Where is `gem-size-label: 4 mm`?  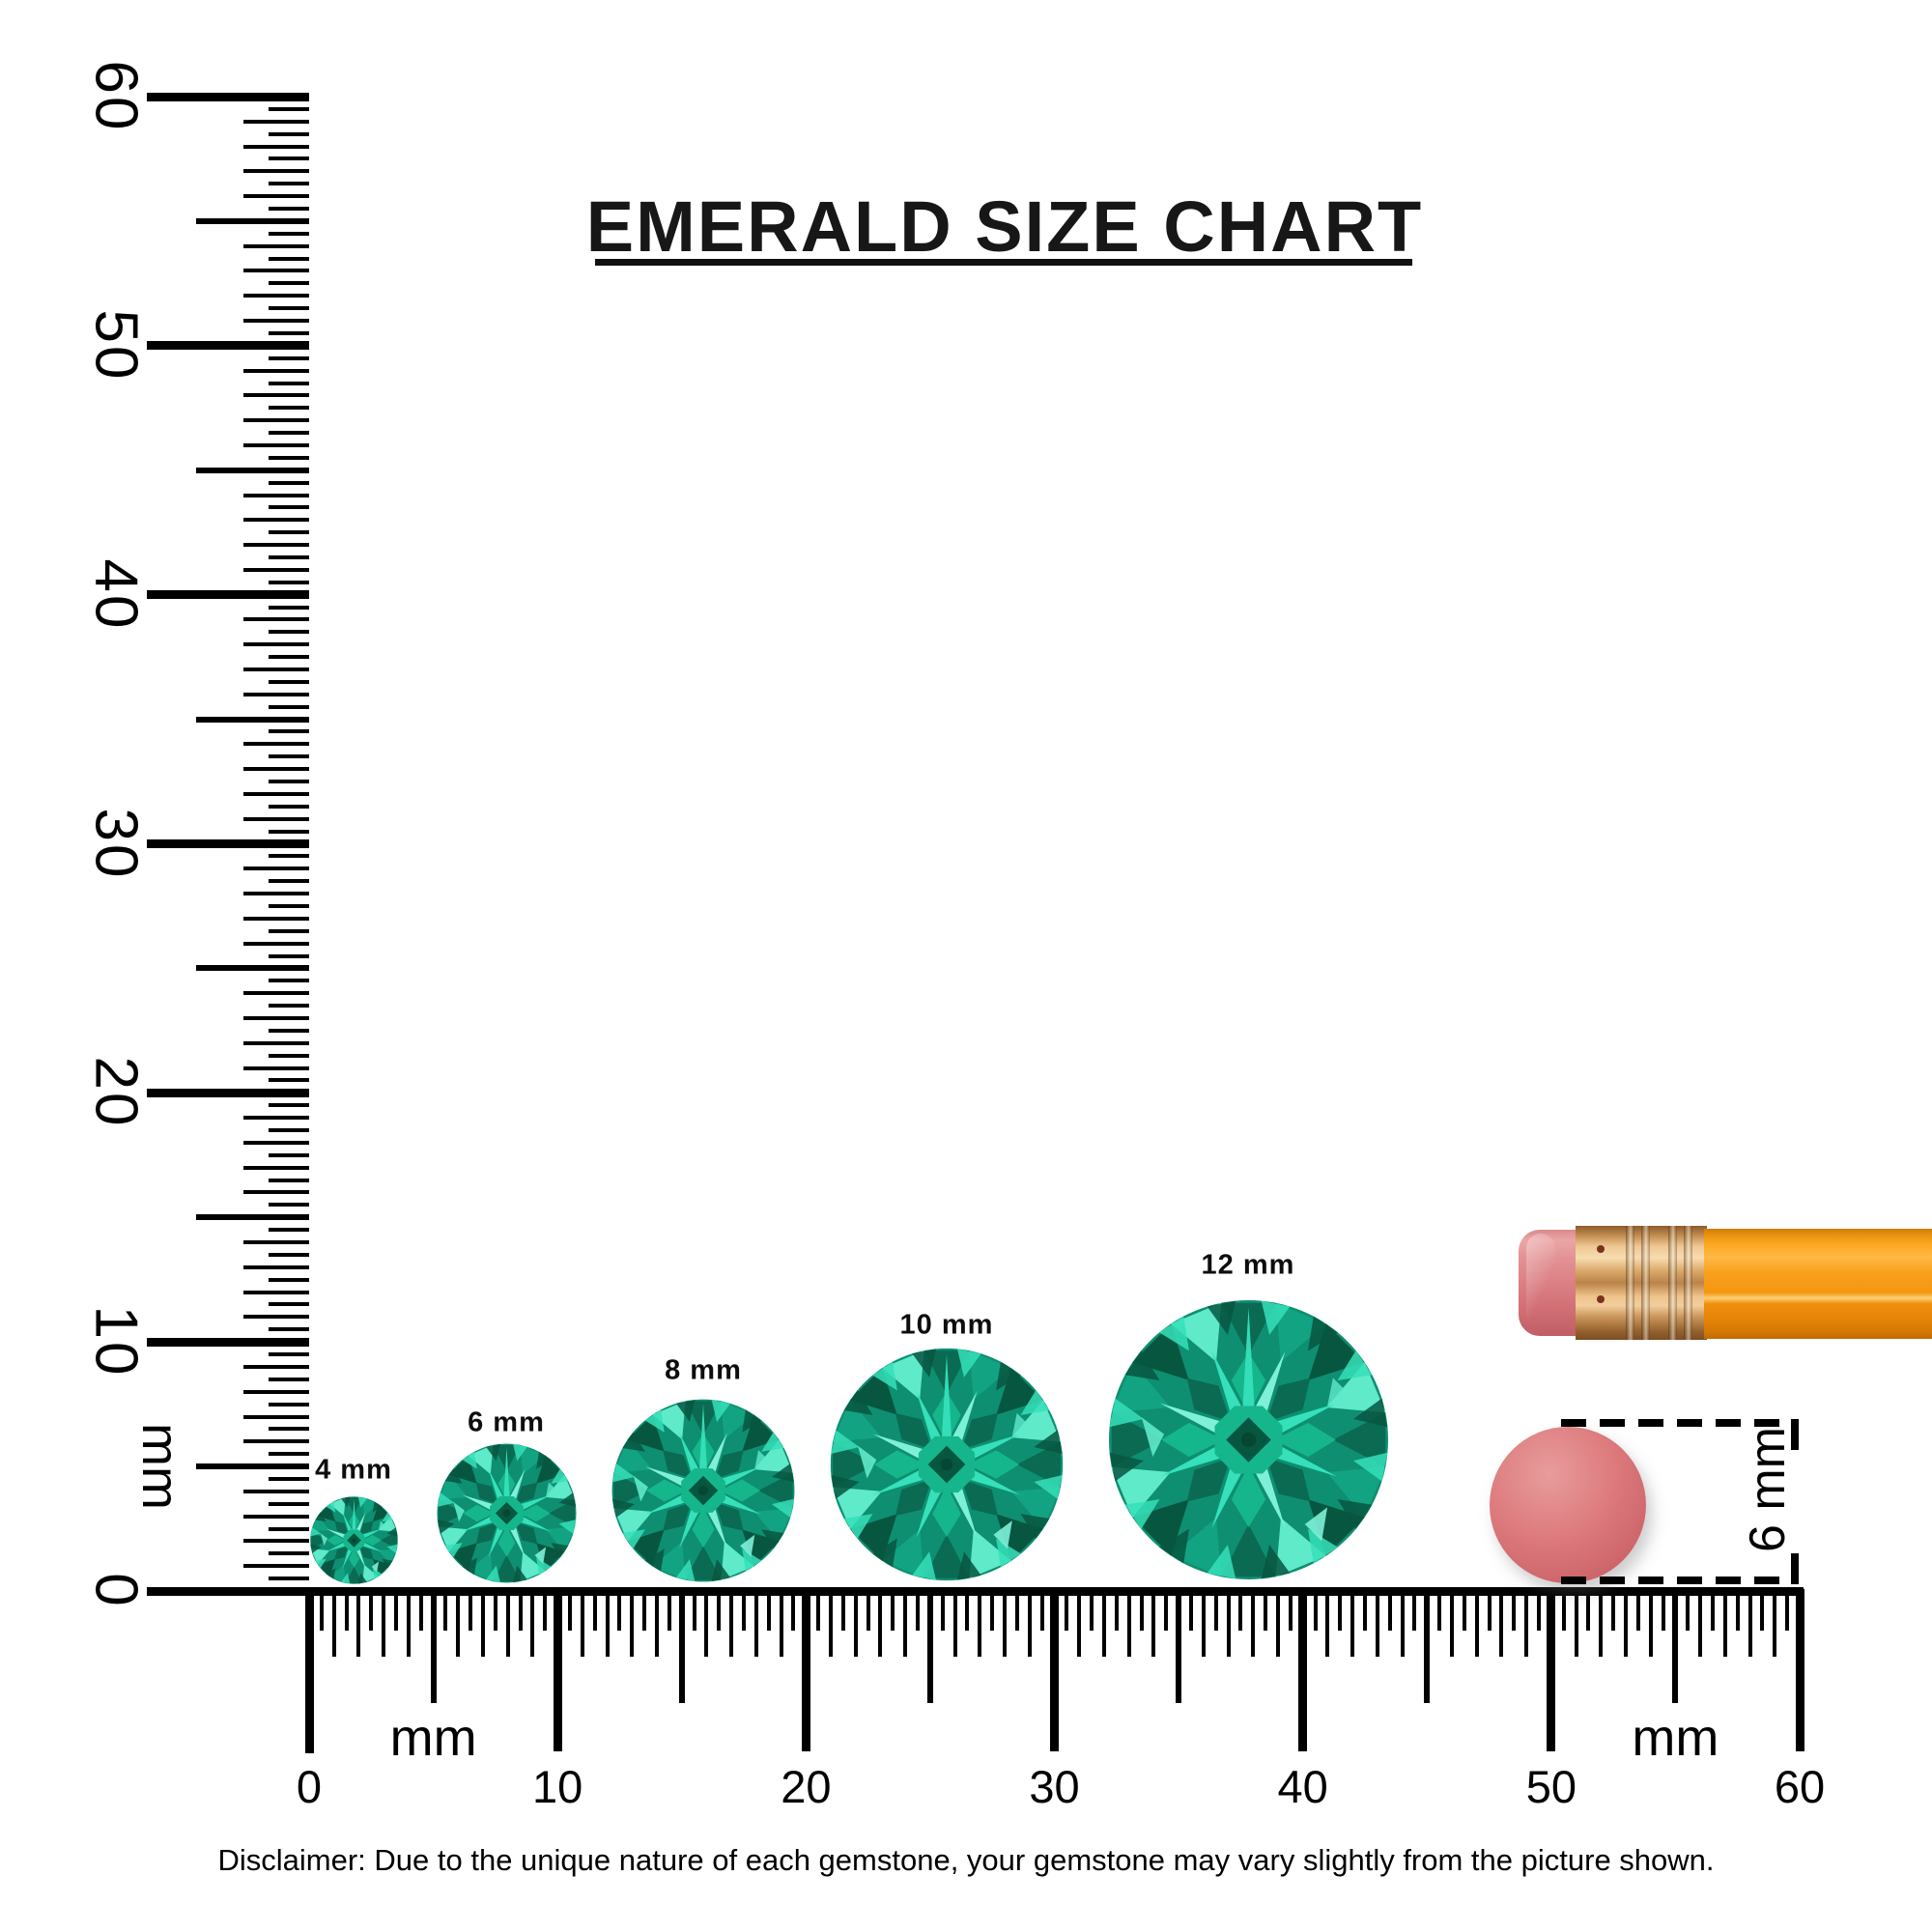
gem-size-label: 4 mm is located at coordinates (353, 1470).